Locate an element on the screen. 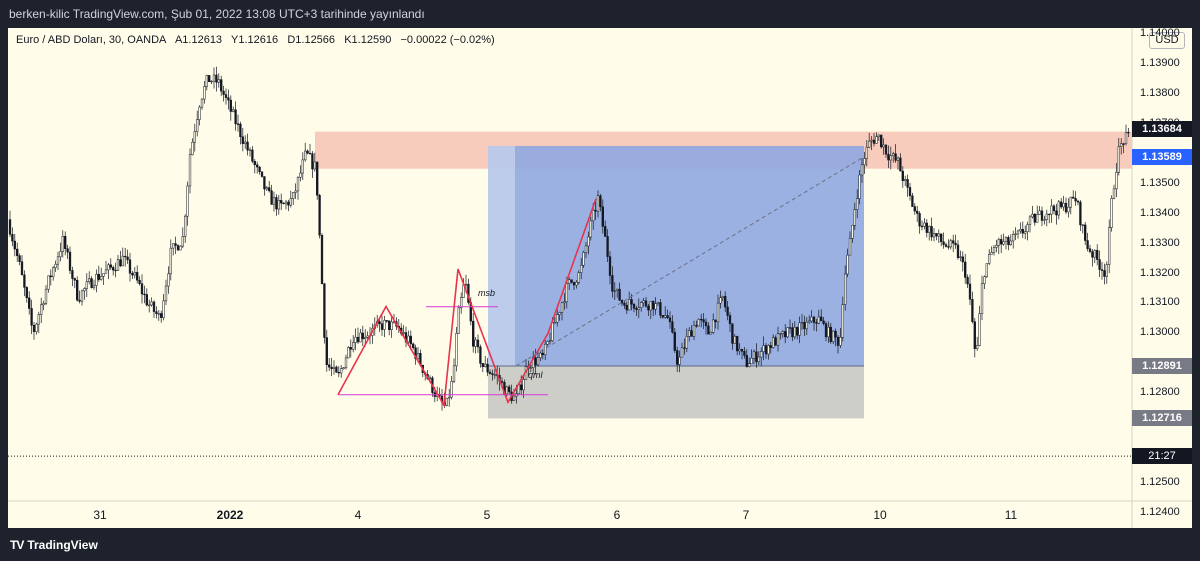 The height and width of the screenshot is (561, 1200). zigzag-pattern-line is located at coordinates (467, 303).